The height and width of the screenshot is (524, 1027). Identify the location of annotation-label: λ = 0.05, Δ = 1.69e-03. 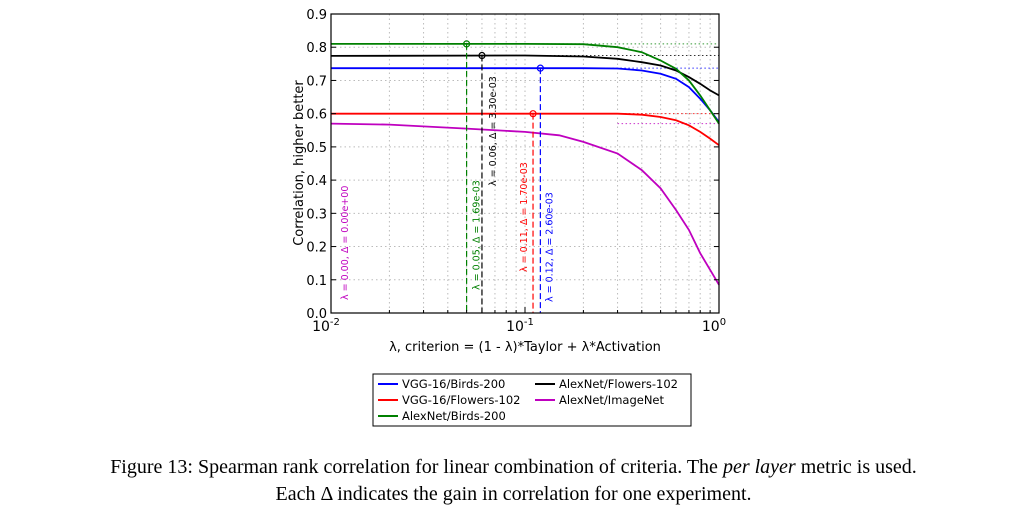
(477, 235).